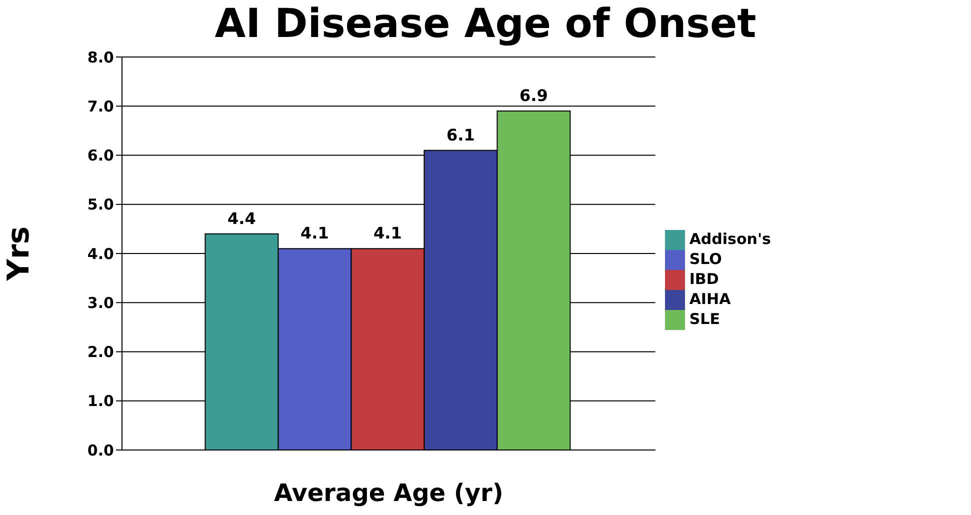 The height and width of the screenshot is (515, 971). I want to click on y-tick-label: 0.0, so click(100, 450).